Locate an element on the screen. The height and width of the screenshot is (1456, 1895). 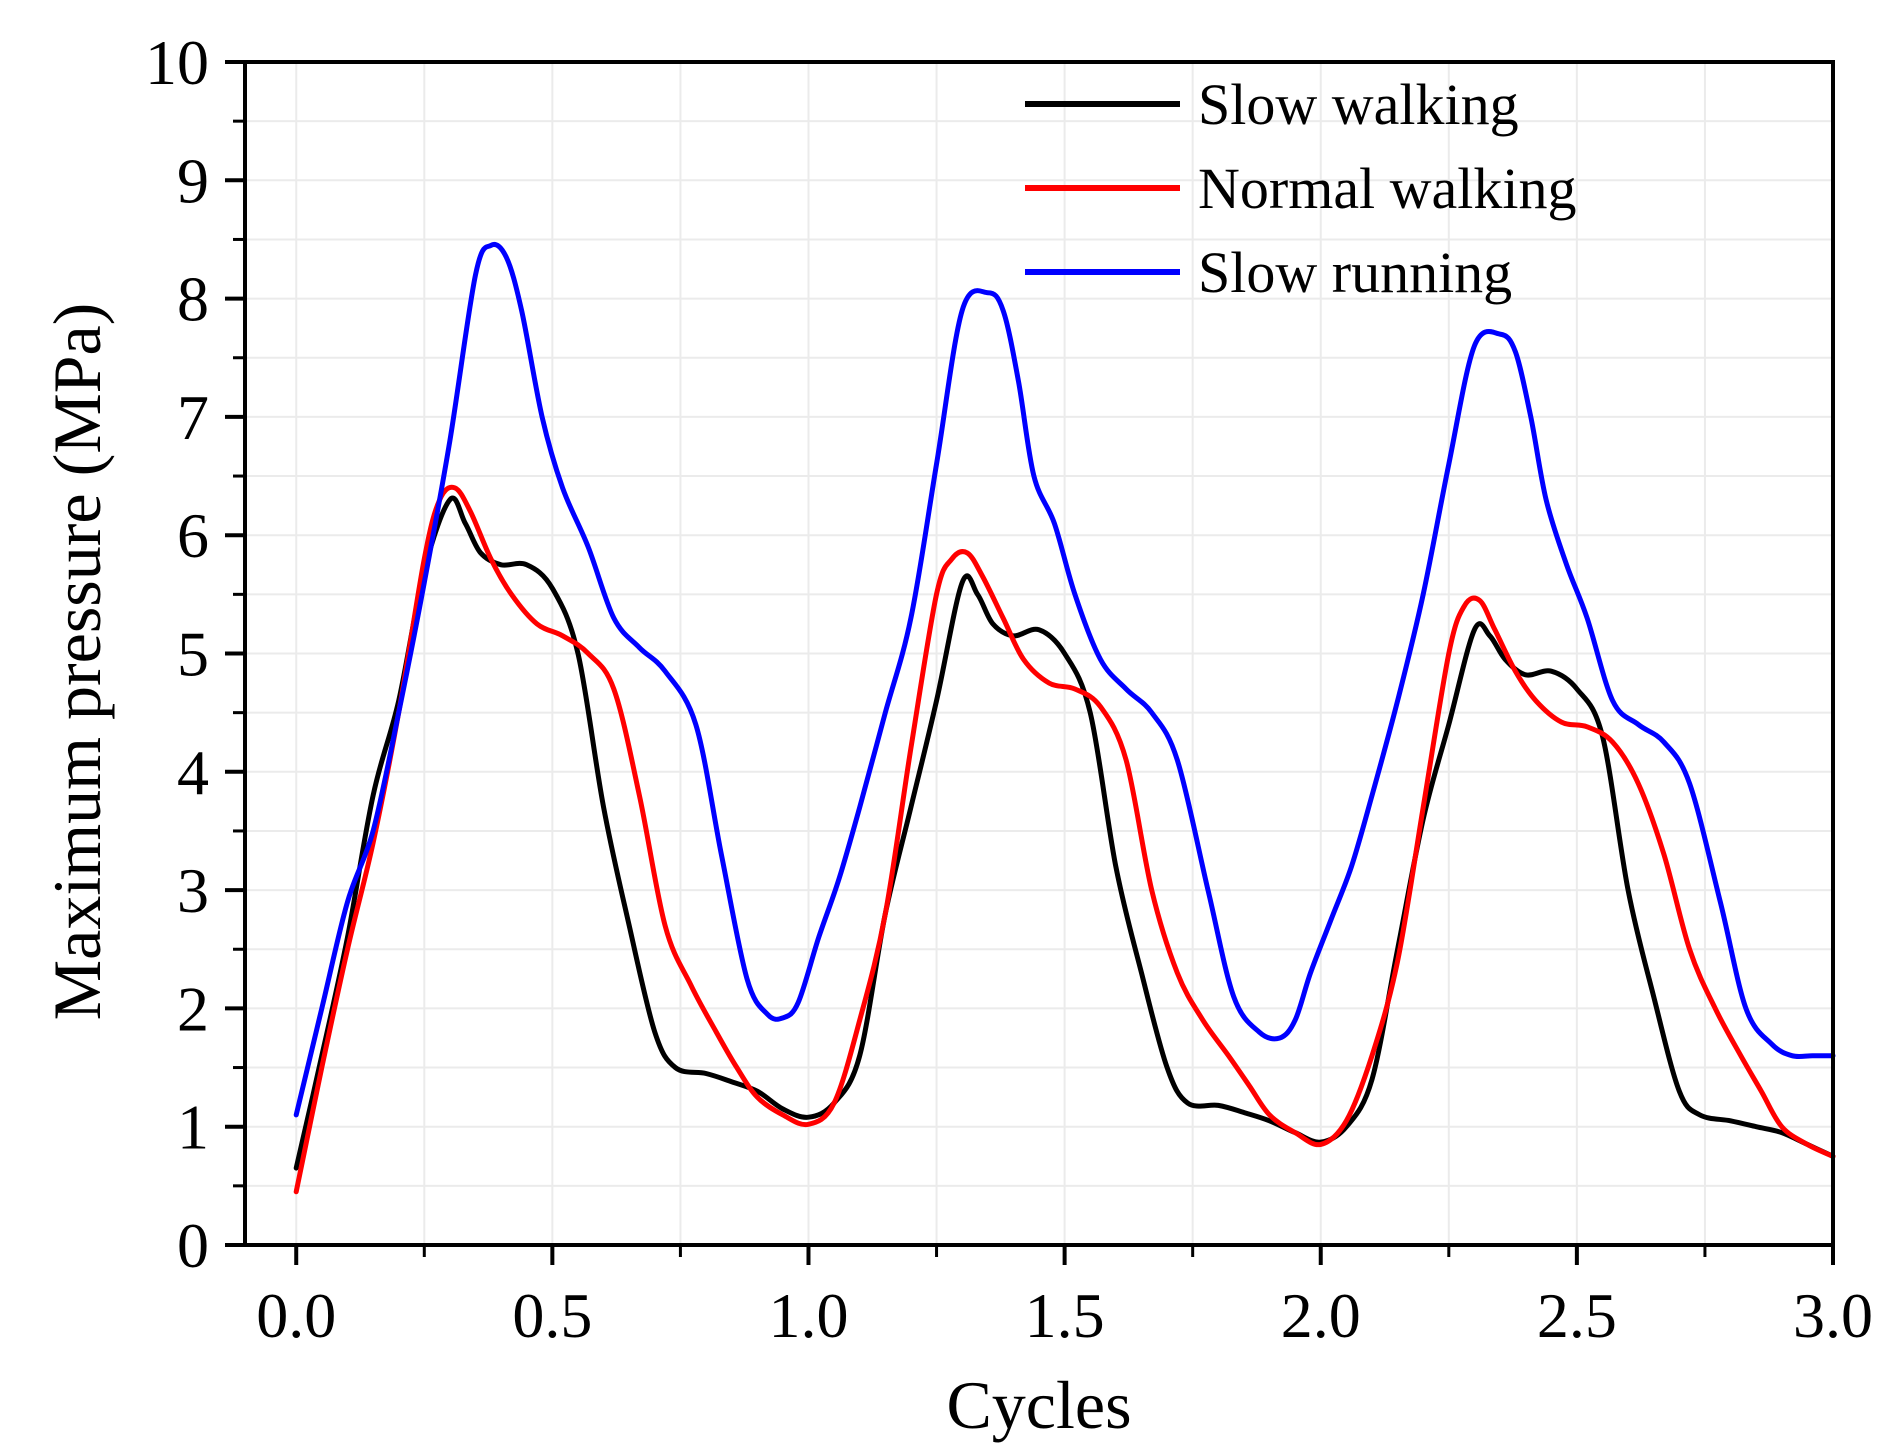
x-tick-label: 0.0 is located at coordinates (296, 1315).